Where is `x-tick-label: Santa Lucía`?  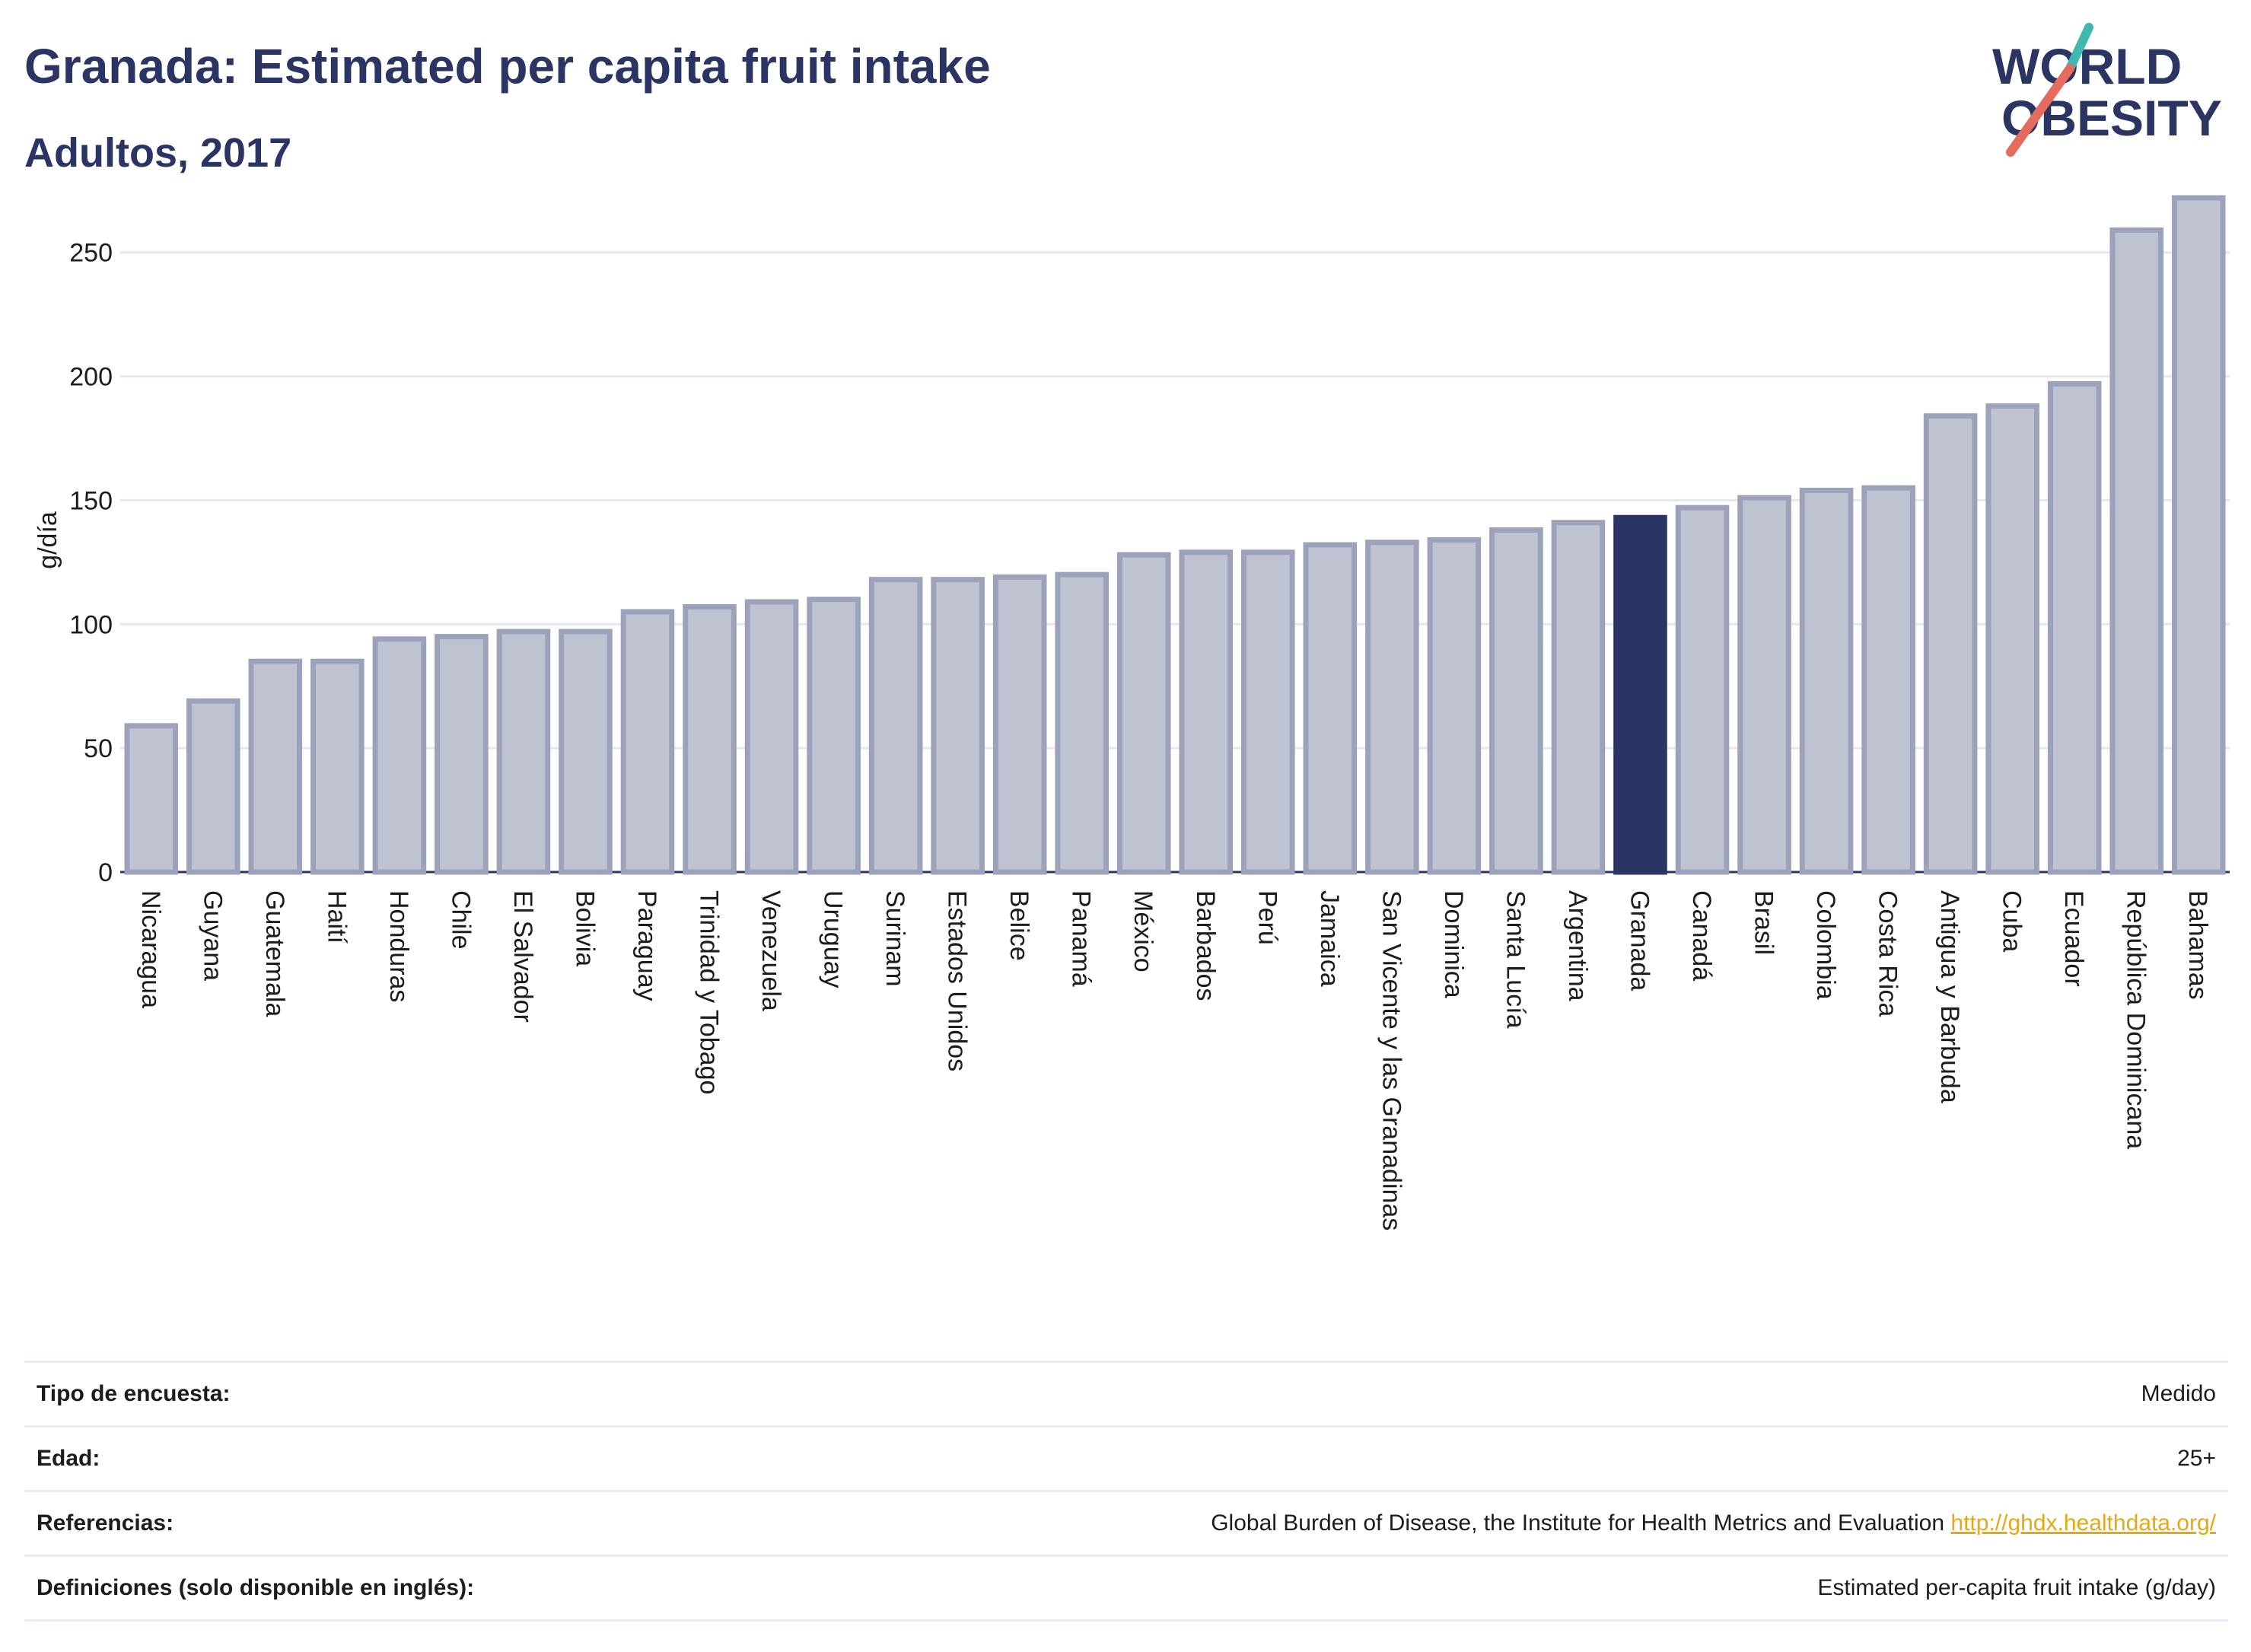
x-tick-label: Santa Lucía is located at coordinates (1515, 959).